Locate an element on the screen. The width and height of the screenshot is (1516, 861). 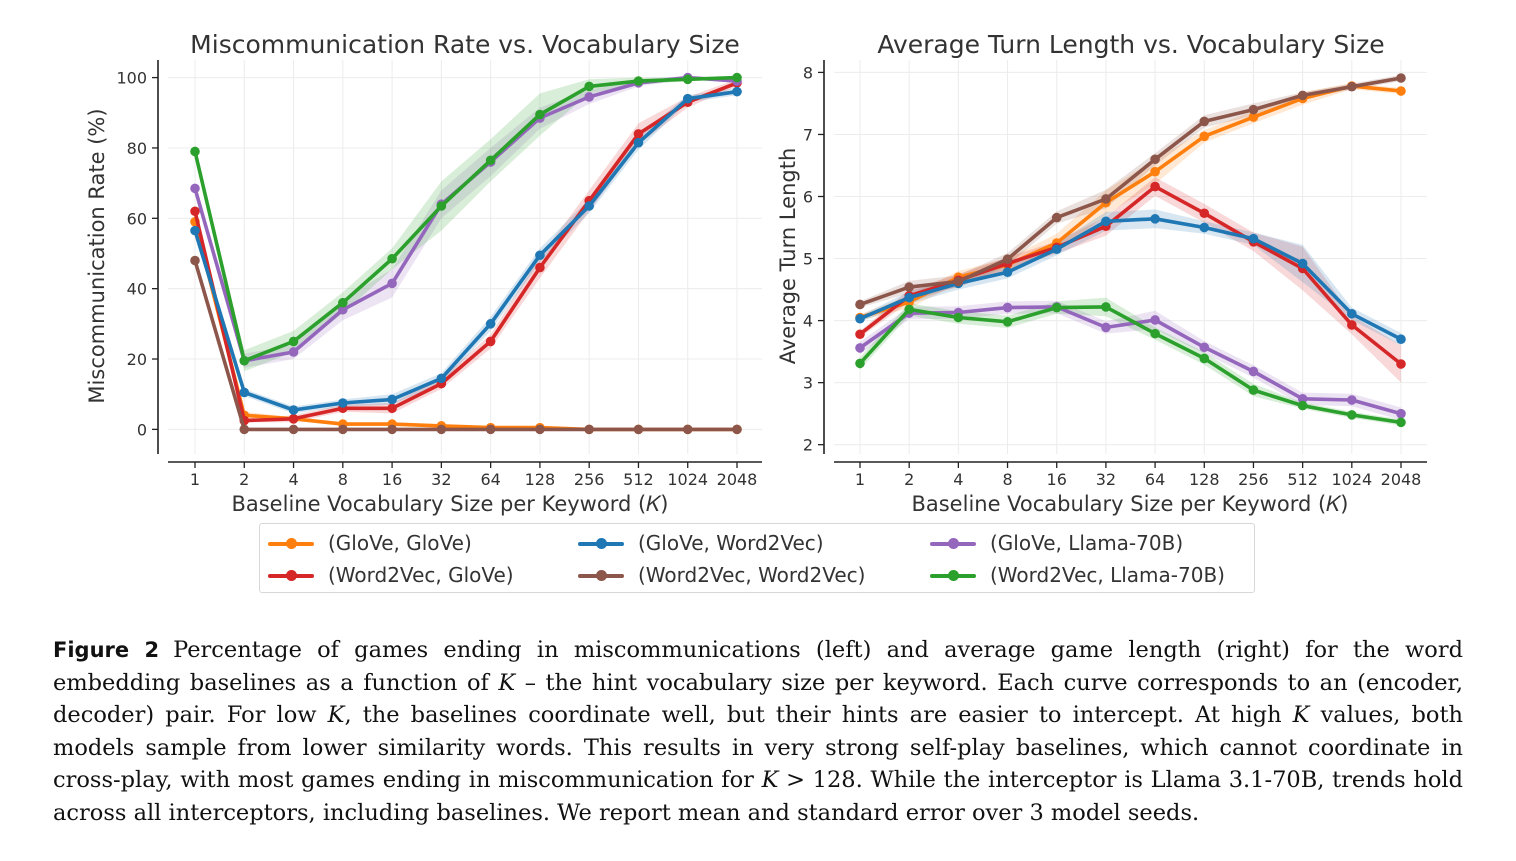
legend-label: (Word2Vec, Llama-70B) is located at coordinates (1107, 575).